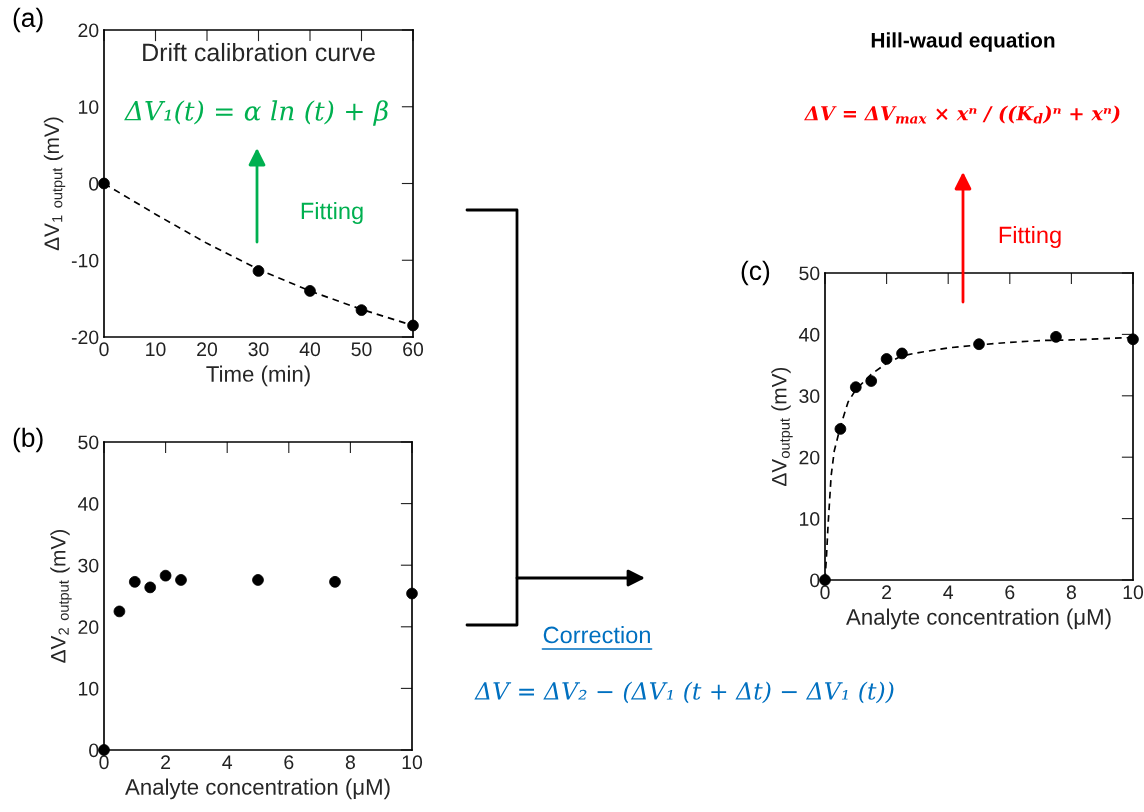  What do you see at coordinates (310, 349) in the screenshot?
I see `x-tick-label: 40` at bounding box center [310, 349].